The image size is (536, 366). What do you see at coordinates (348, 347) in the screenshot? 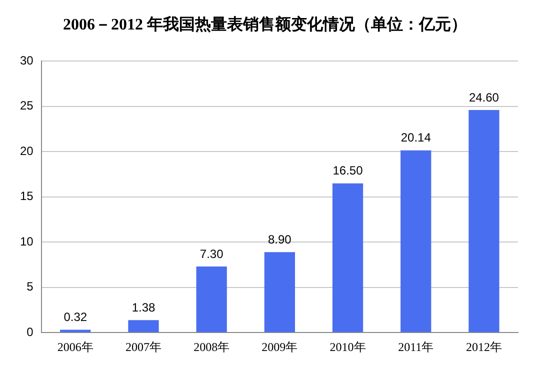
I see `x-tick-label: 2010年` at bounding box center [348, 347].